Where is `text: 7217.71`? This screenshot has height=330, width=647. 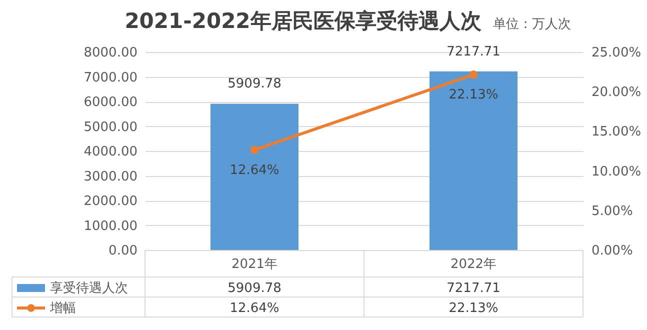 text: 7217.71 is located at coordinates (473, 52).